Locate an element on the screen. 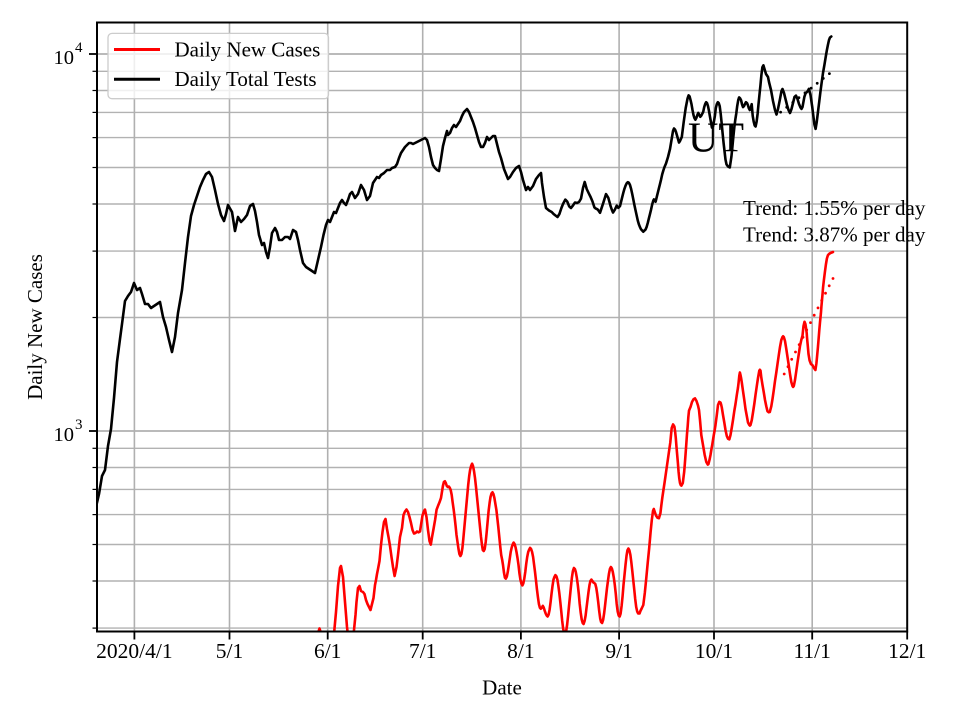 Image resolution: width=960 pixels, height=720 pixels. svg-text: 11/1 is located at coordinates (811, 651).